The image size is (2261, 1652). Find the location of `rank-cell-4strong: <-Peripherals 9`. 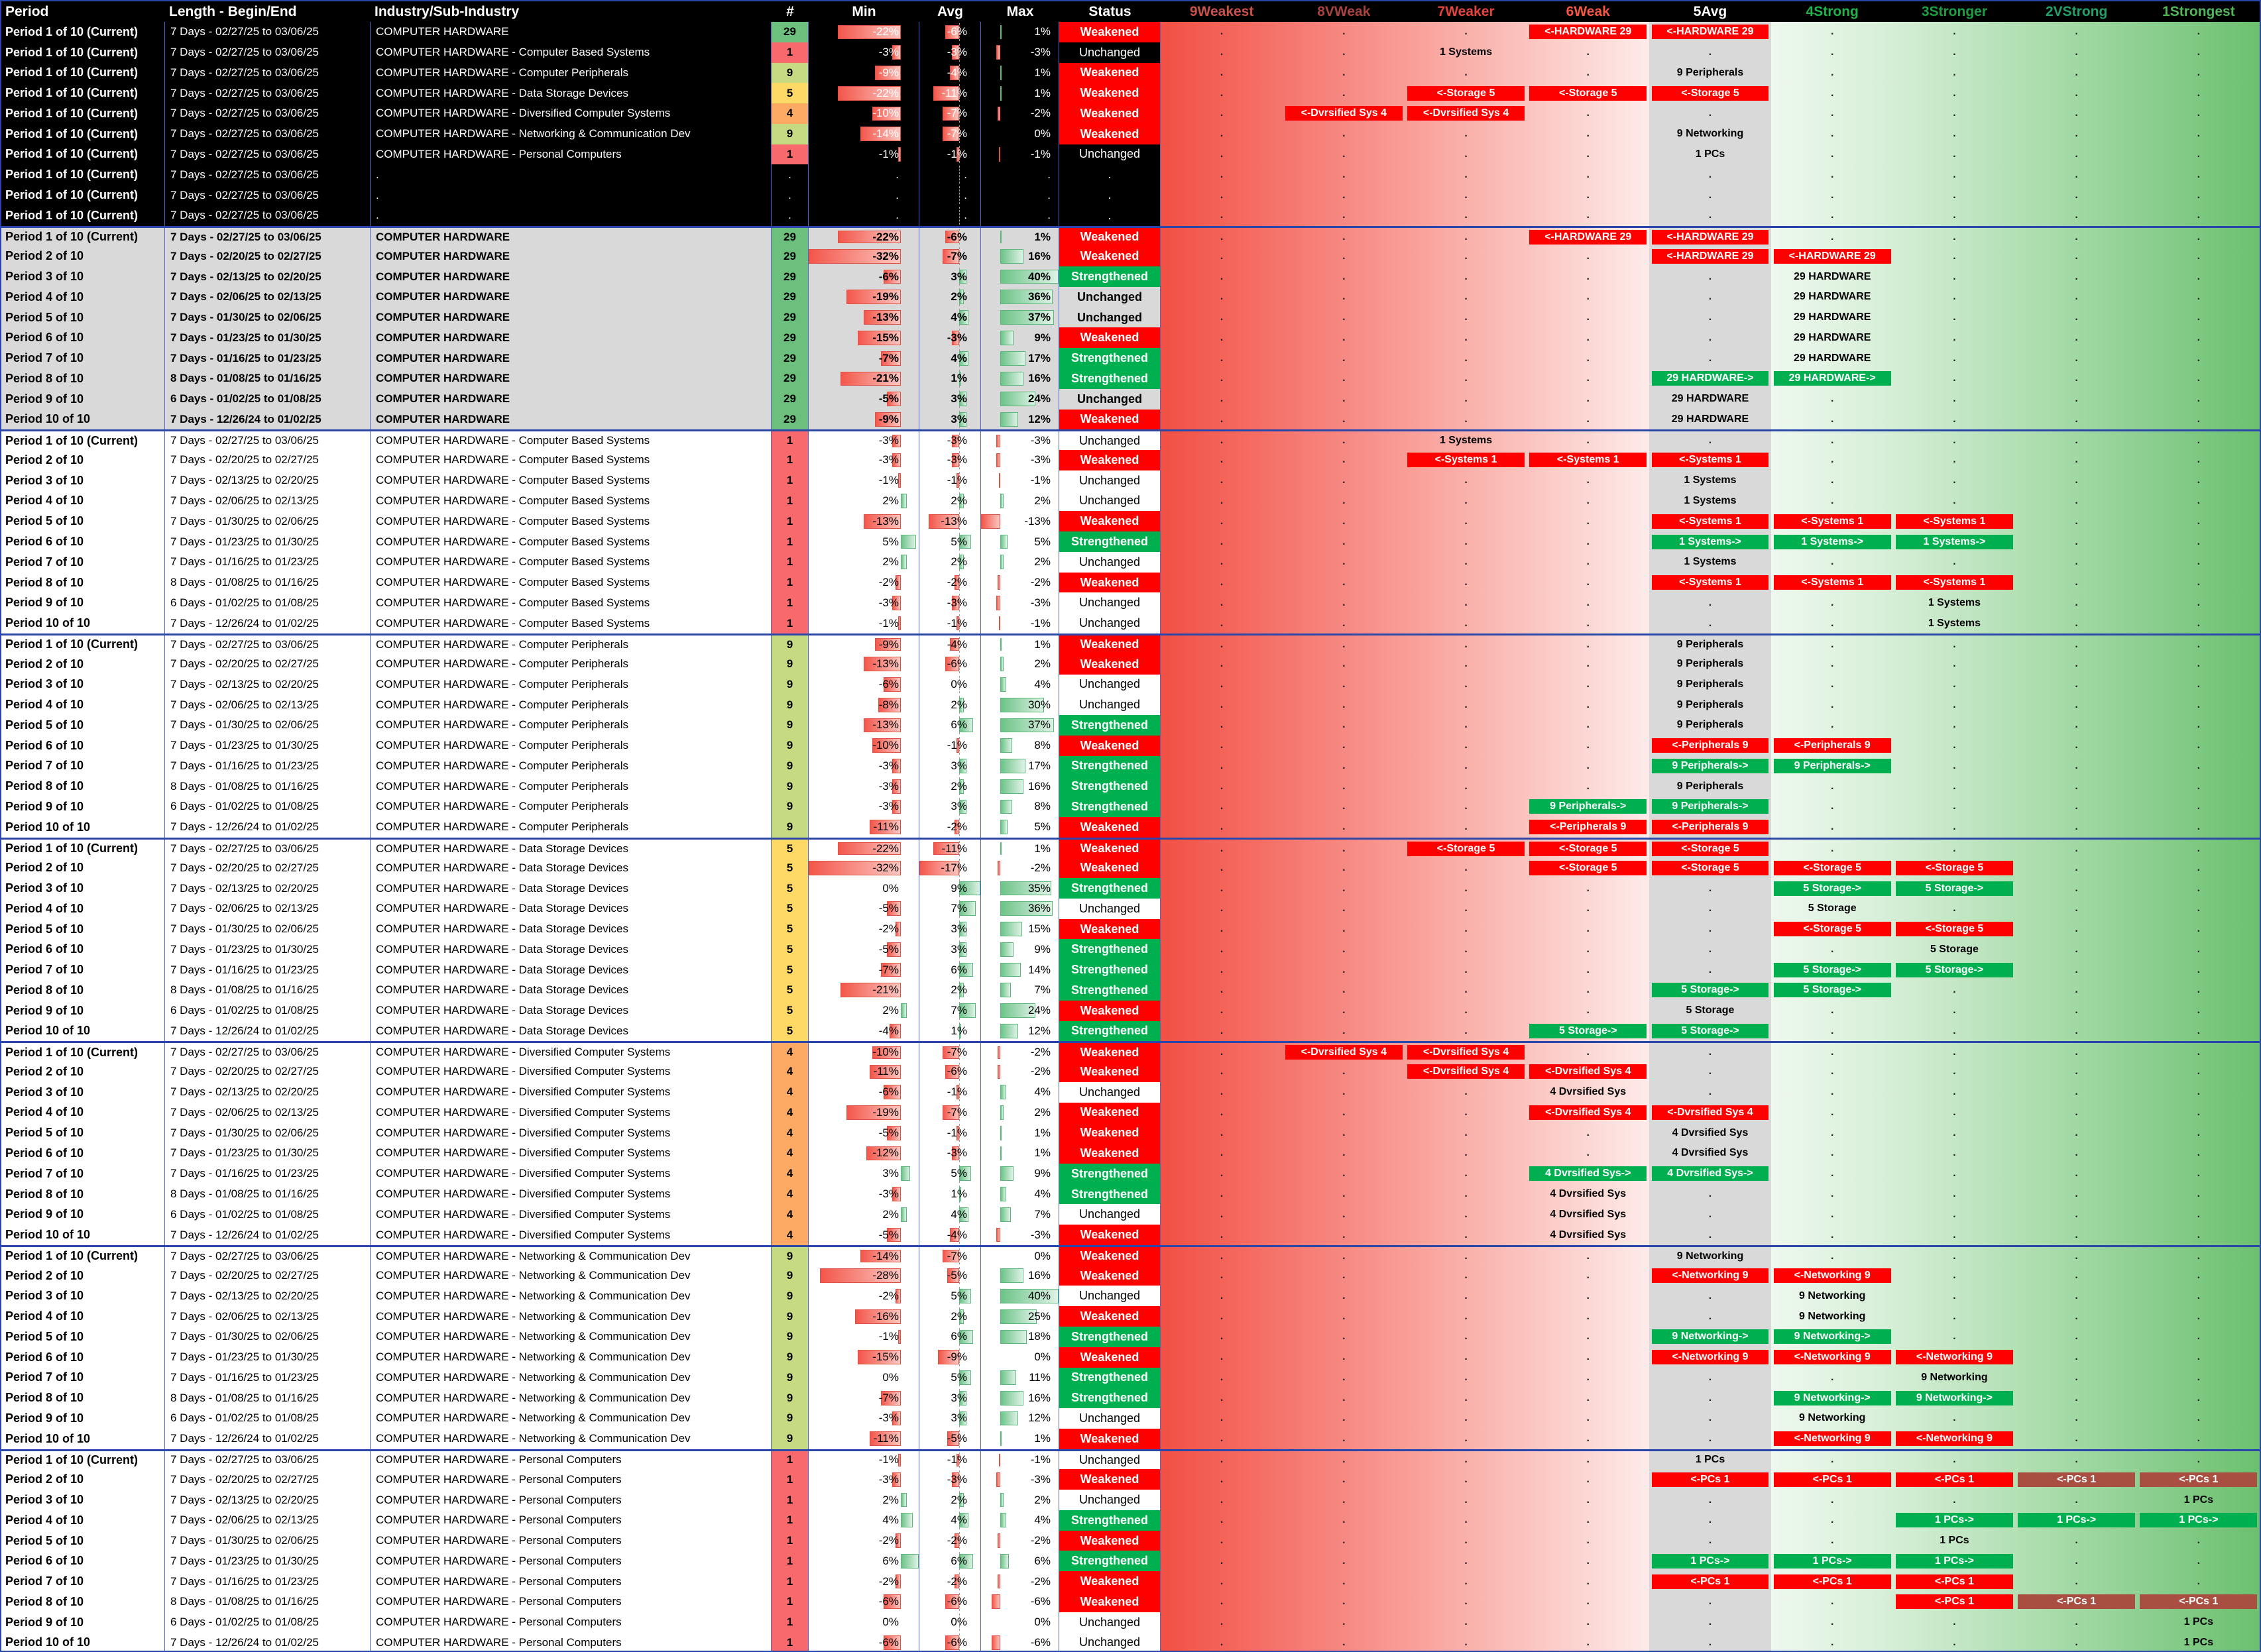

rank-cell-4strong: <-Peripherals 9 is located at coordinates (1832, 746).